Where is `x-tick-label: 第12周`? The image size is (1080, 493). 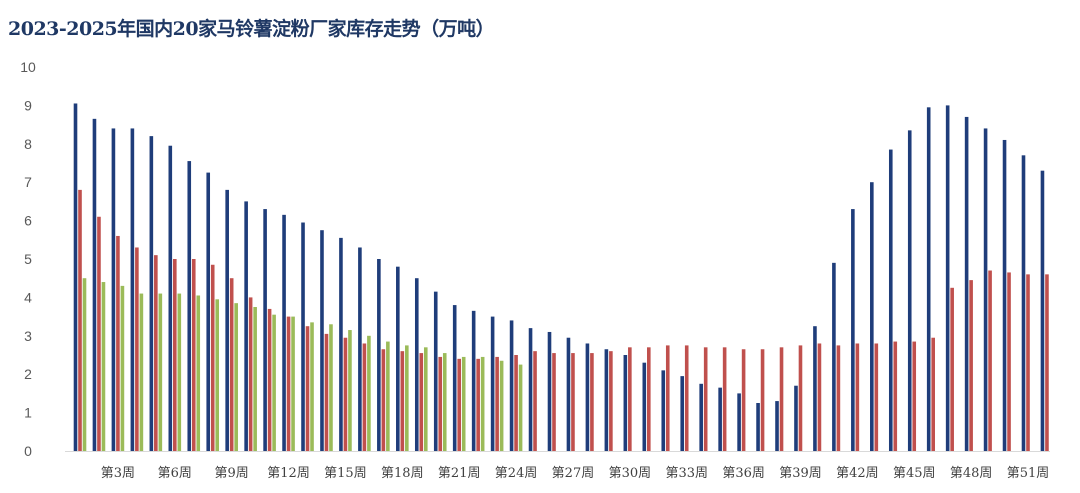
x-tick-label: 第12周 is located at coordinates (288, 473).